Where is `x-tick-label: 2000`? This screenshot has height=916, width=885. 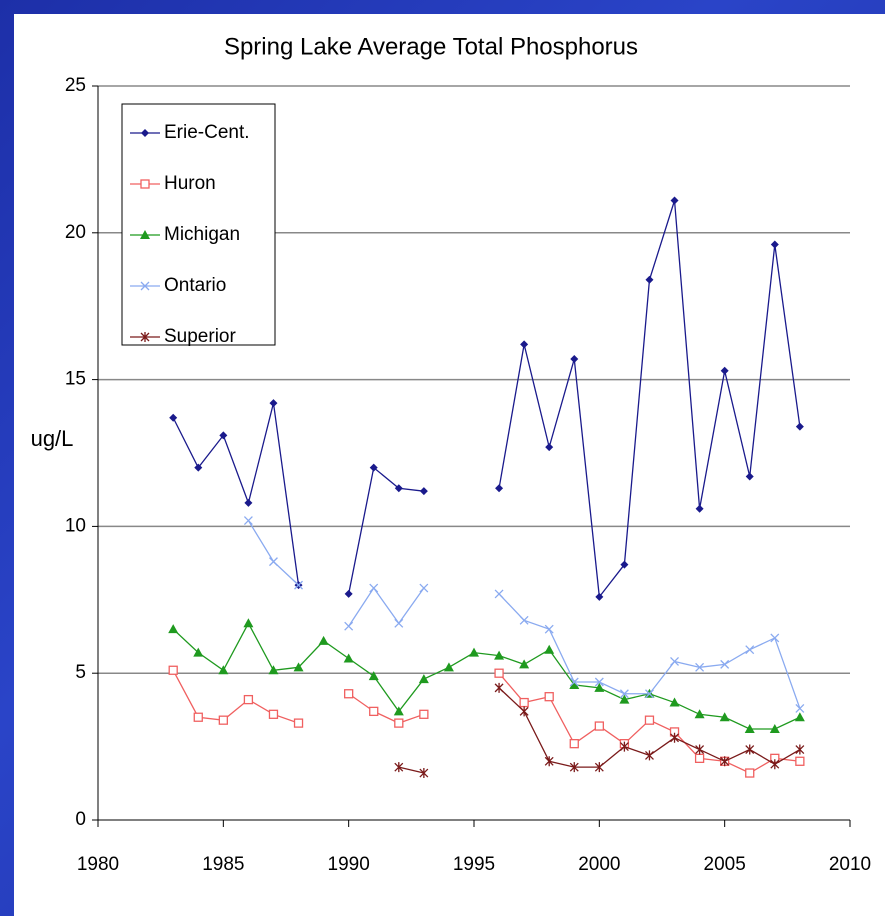 x-tick-label: 2000 is located at coordinates (599, 864).